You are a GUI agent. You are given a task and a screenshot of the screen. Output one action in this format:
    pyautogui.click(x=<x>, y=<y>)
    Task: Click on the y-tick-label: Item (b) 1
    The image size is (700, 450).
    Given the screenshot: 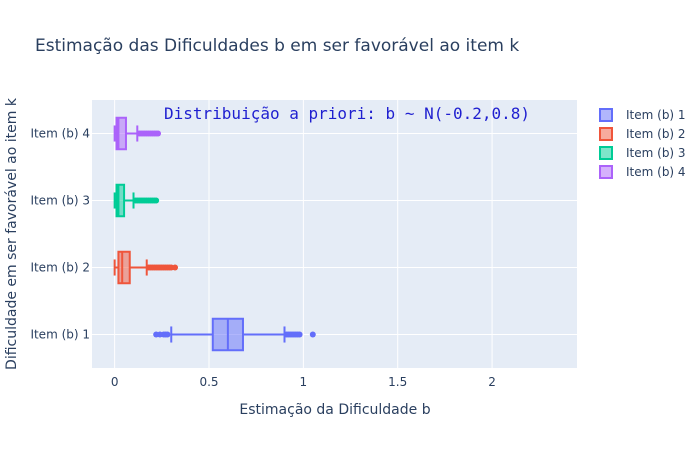 What is the action you would take?
    pyautogui.click(x=60, y=335)
    